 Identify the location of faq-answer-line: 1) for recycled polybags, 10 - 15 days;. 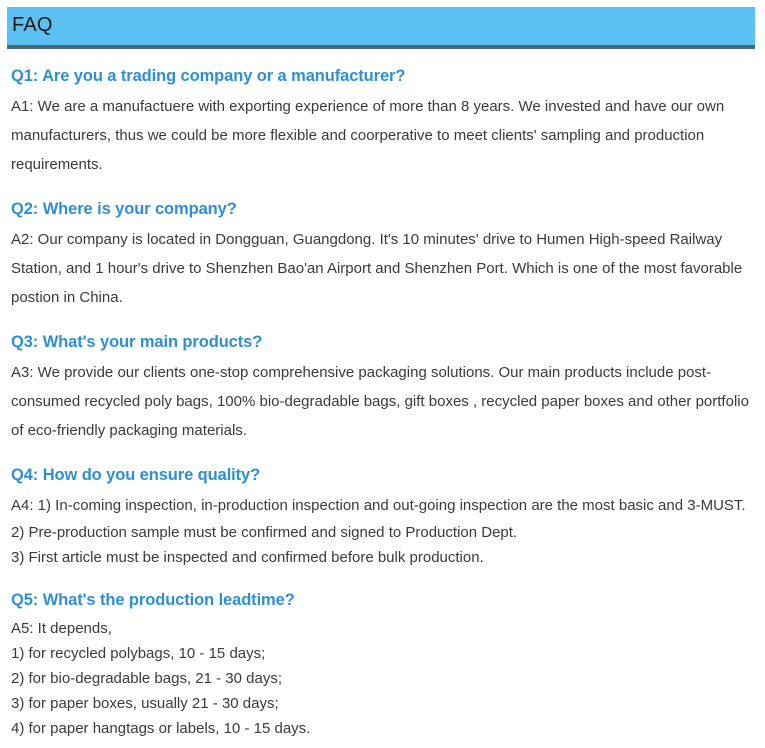
(138, 653).